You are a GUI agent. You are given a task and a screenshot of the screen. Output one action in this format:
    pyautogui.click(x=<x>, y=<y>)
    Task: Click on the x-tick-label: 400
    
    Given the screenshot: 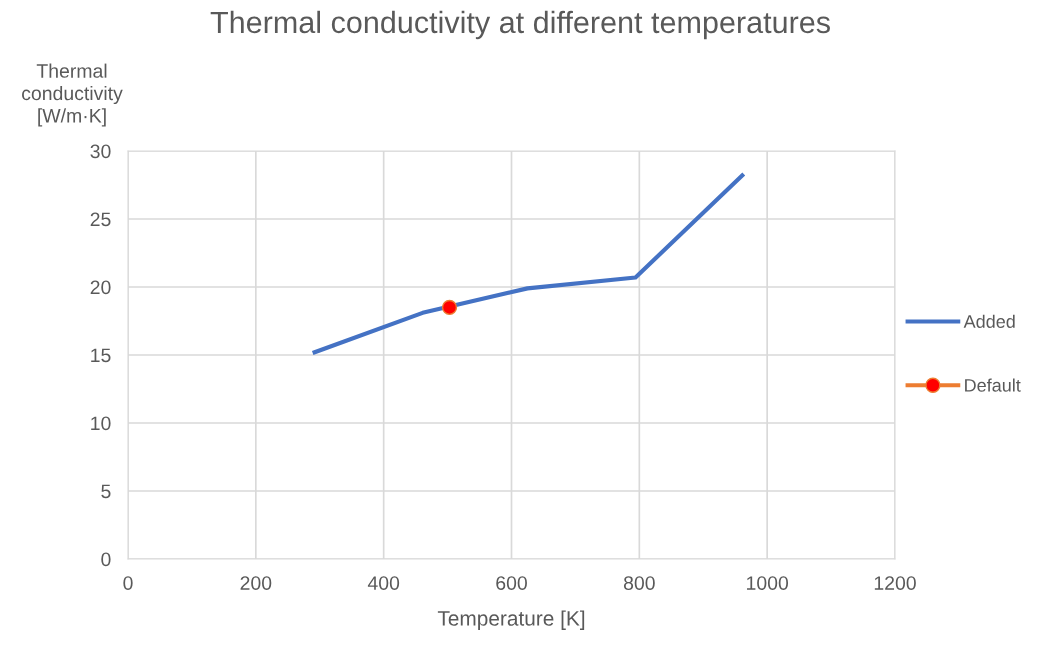 What is the action you would take?
    pyautogui.click(x=383, y=583)
    